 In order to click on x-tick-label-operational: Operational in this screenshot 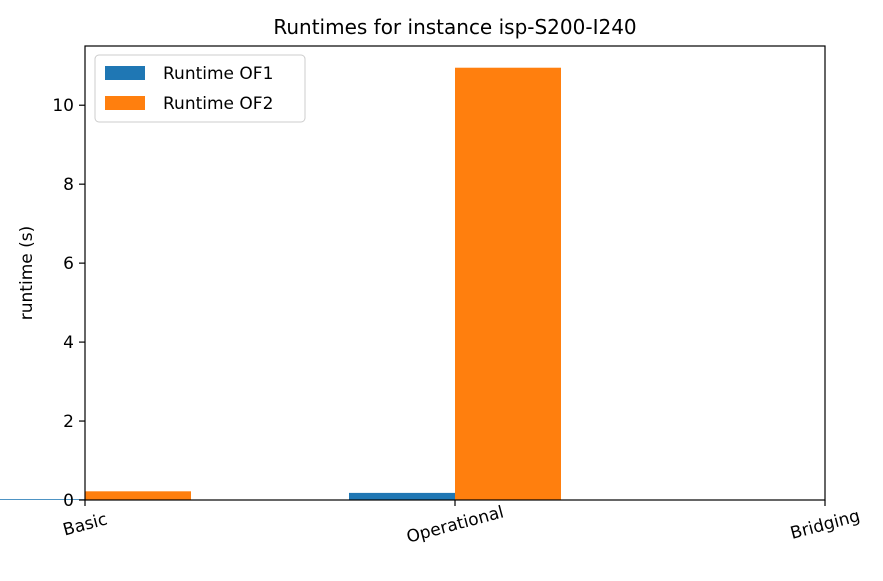, I will do `click(455, 524)`.